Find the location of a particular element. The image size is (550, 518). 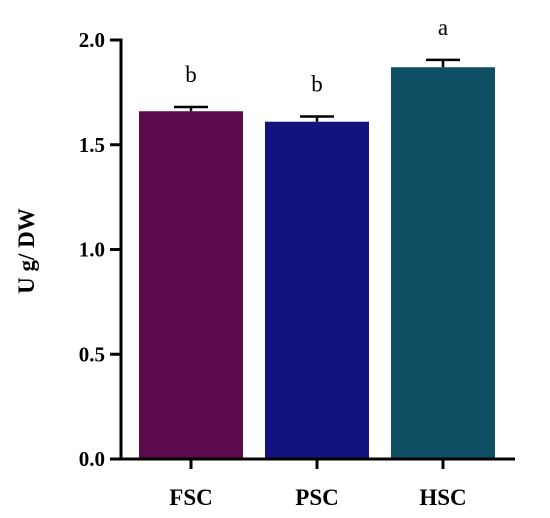

significance-label: a is located at coordinates (443, 27).